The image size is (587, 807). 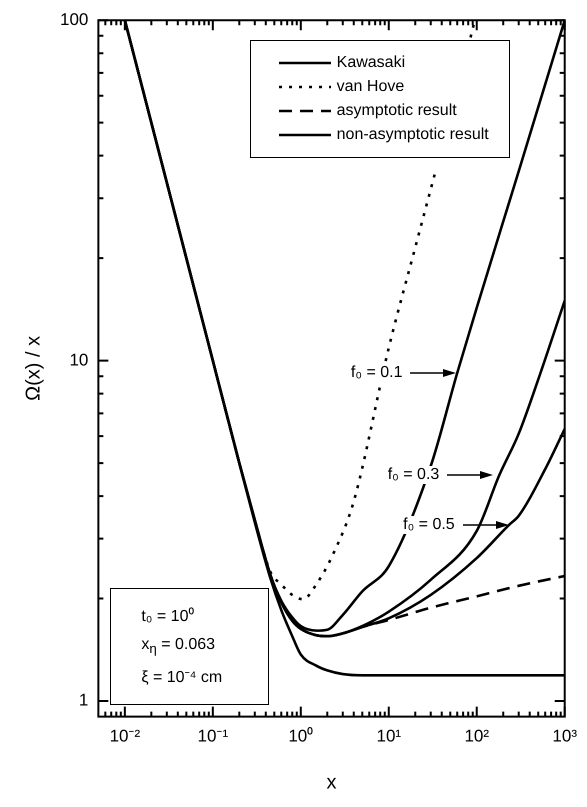 I want to click on x-tick-label: 10², so click(x=477, y=736).